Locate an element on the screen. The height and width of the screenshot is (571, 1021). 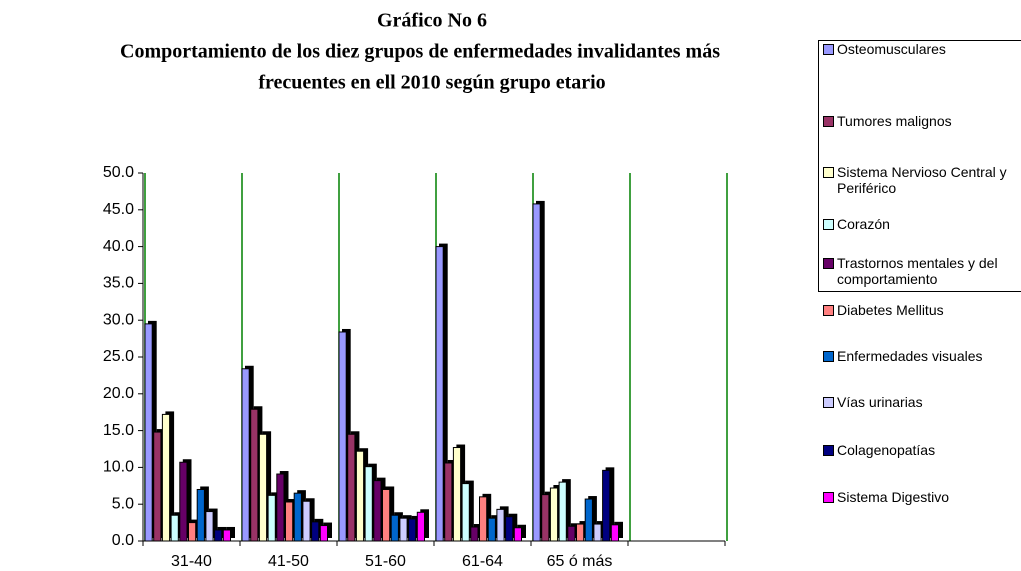
legend-item: Osteomusculares is located at coordinates (921, 49).